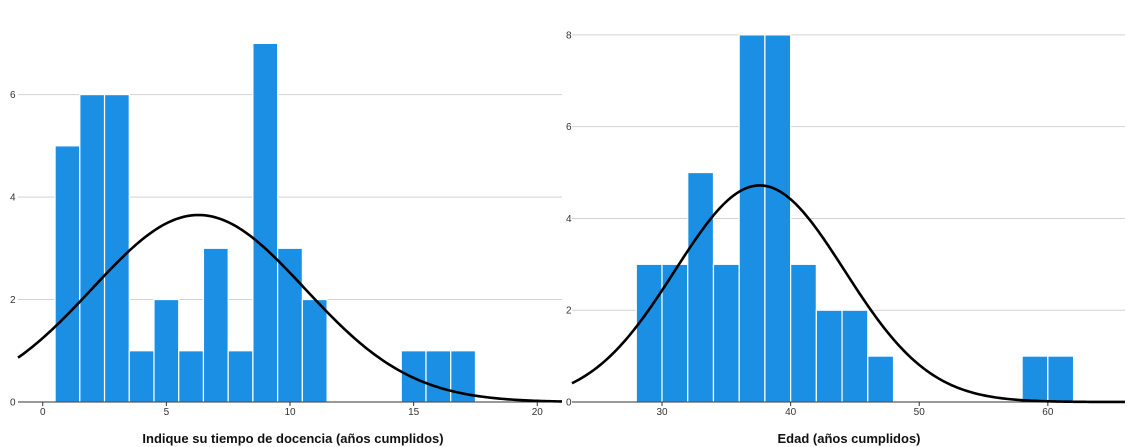 The image size is (1127, 447). I want to click on x-tick-label: 5, so click(167, 412).